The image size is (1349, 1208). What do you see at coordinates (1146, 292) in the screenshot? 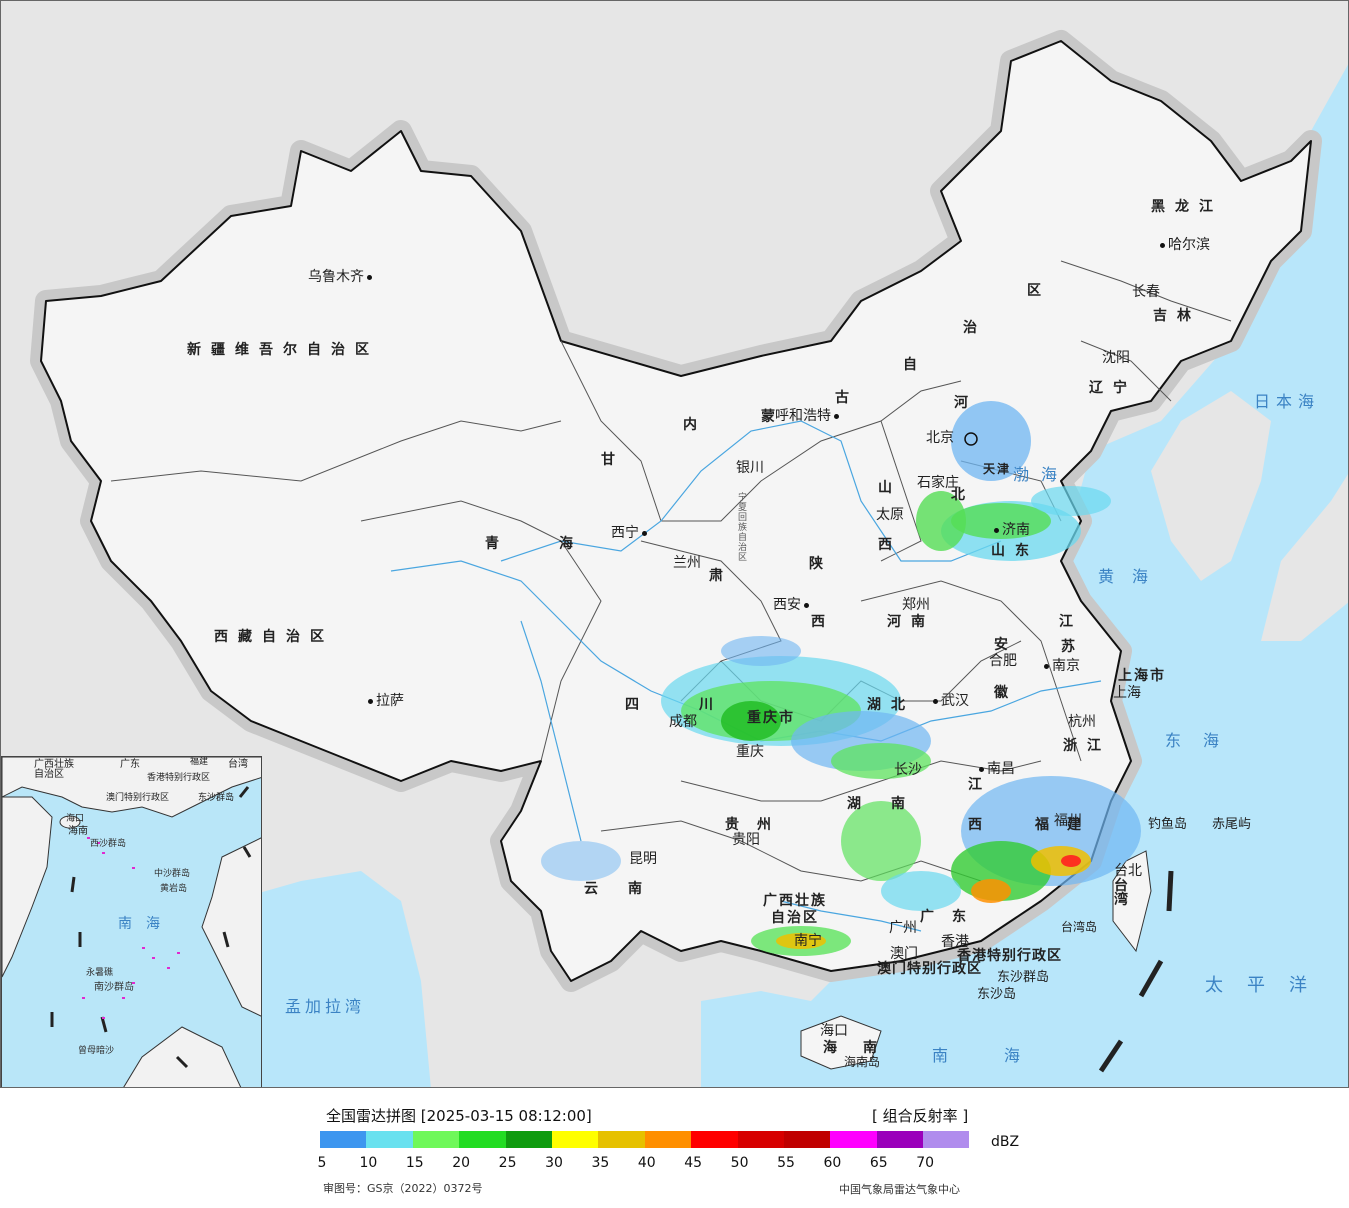
I see `city-label-changchun: 长春` at bounding box center [1146, 292].